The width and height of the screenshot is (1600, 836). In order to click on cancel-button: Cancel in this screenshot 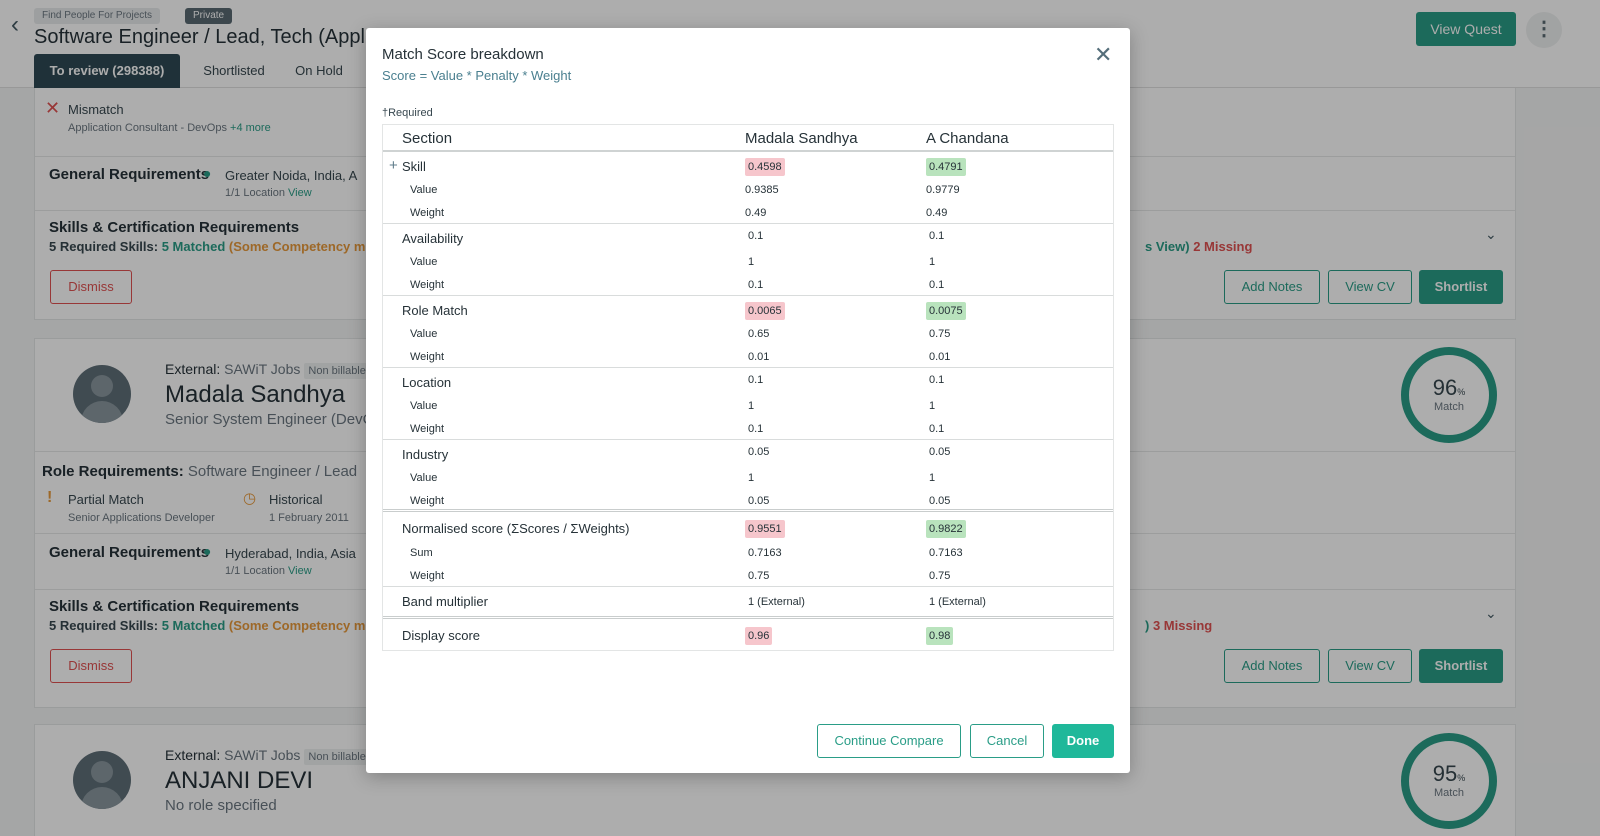, I will do `click(1007, 741)`.